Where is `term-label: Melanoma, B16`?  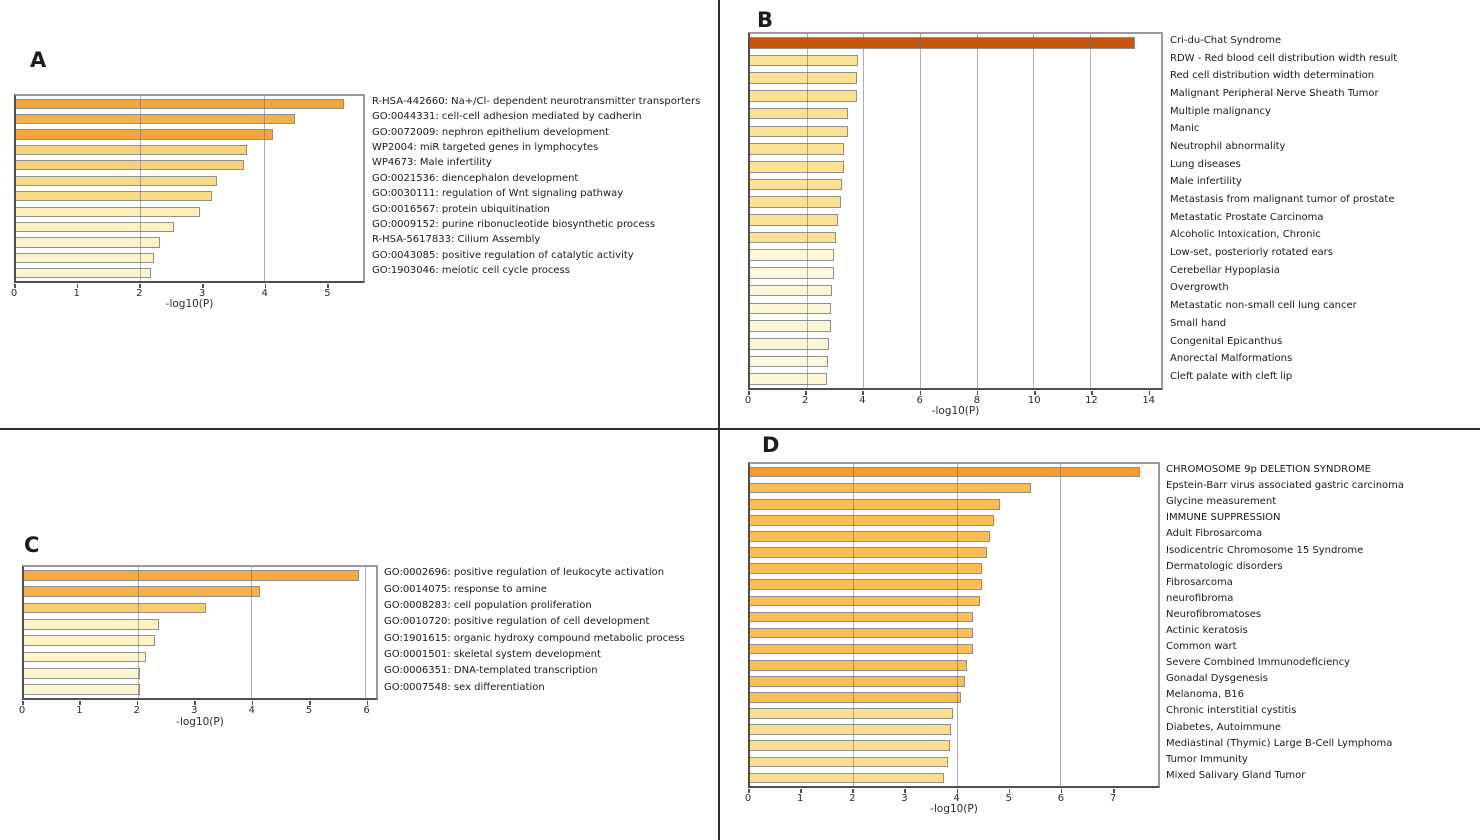 term-label: Melanoma, B16 is located at coordinates (1205, 695).